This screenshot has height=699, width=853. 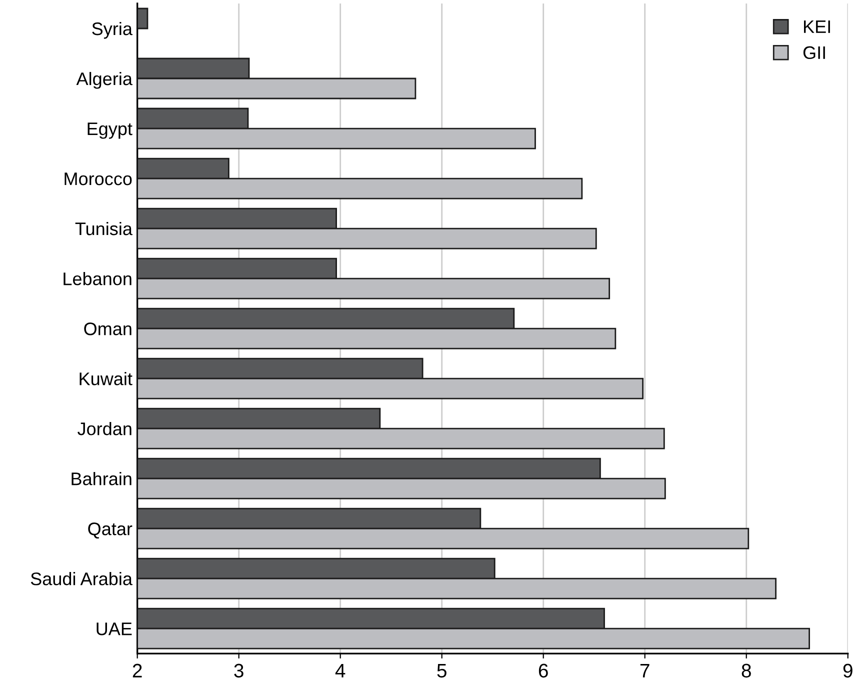 What do you see at coordinates (814, 53) in the screenshot?
I see `legend-label: GII` at bounding box center [814, 53].